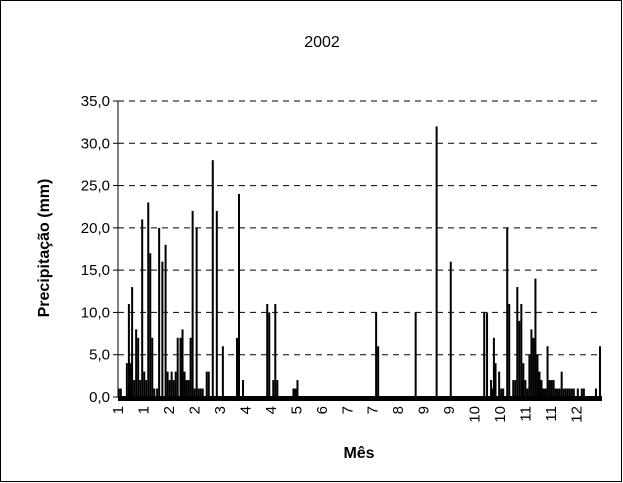 Image resolution: width=623 pixels, height=483 pixels. What do you see at coordinates (577, 414) in the screenshot?
I see `x-tick-label: 12` at bounding box center [577, 414].